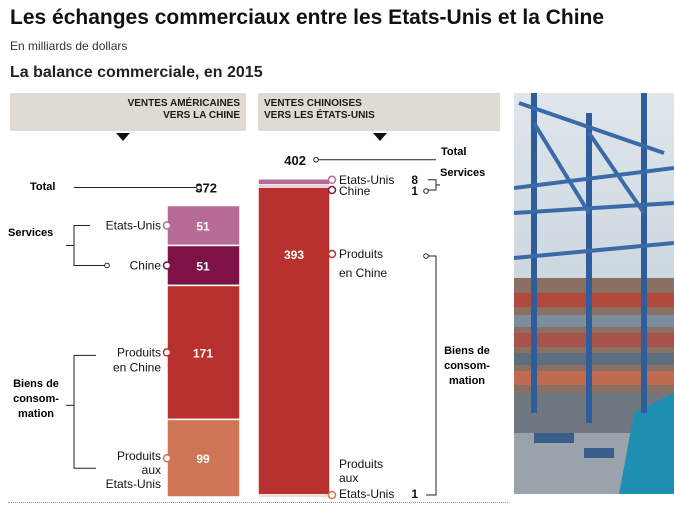 This screenshot has width=674, height=507. Describe the element at coordinates (467, 351) in the screenshot. I see `label-biens-right-1: Biens de` at that location.